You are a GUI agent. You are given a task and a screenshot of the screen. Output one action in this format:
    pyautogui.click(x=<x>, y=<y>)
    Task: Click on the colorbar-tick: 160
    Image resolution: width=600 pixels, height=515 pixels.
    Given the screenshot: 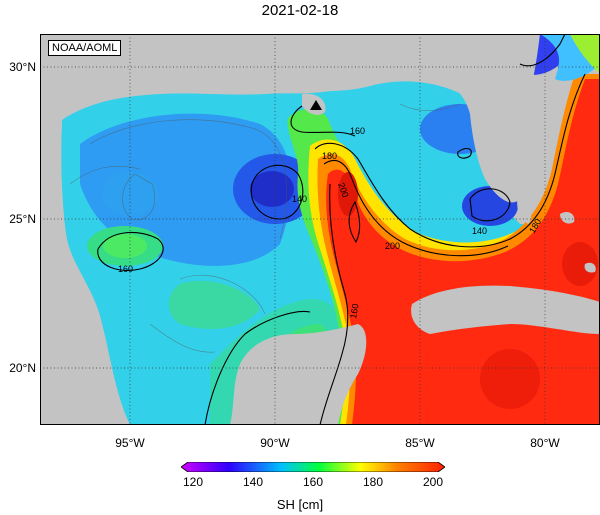 What is the action you would take?
    pyautogui.click(x=313, y=482)
    